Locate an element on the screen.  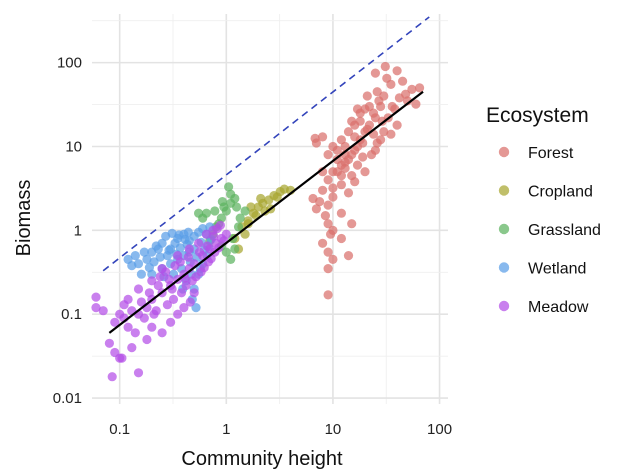
legend-label-meadow: Meadow is located at coordinates (558, 307).